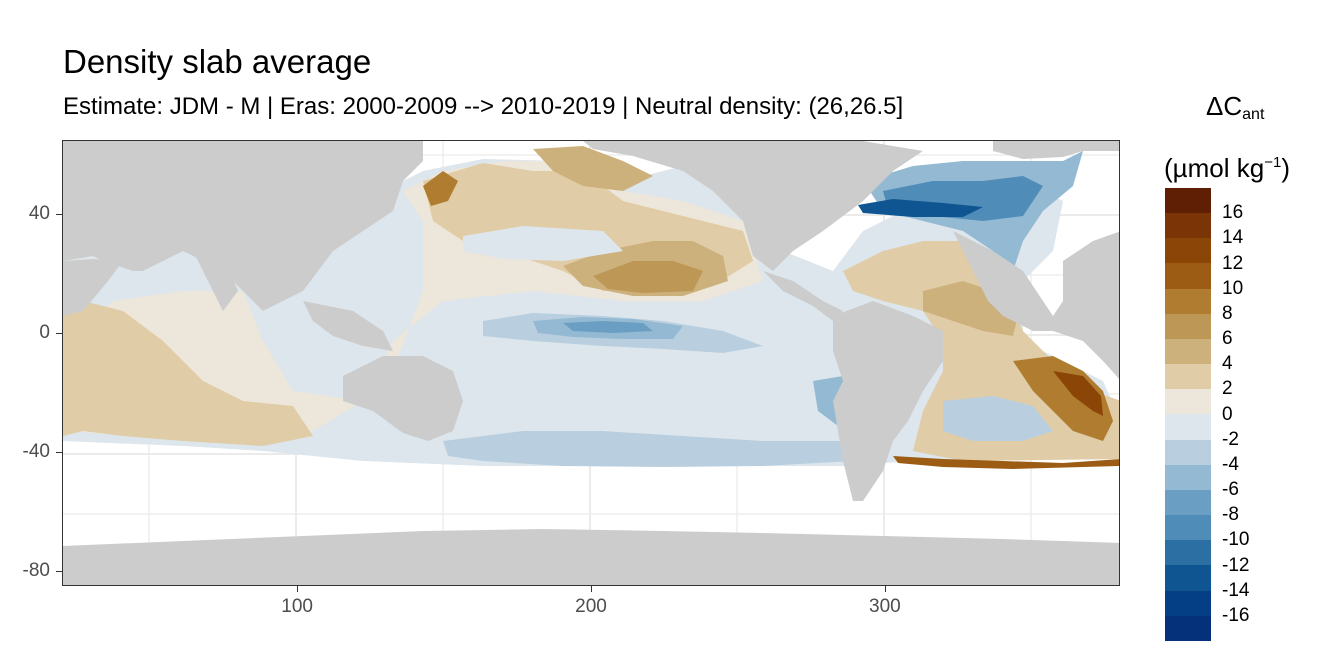  What do you see at coordinates (1056, 150) in the screenshot?
I see `land-greenland` at bounding box center [1056, 150].